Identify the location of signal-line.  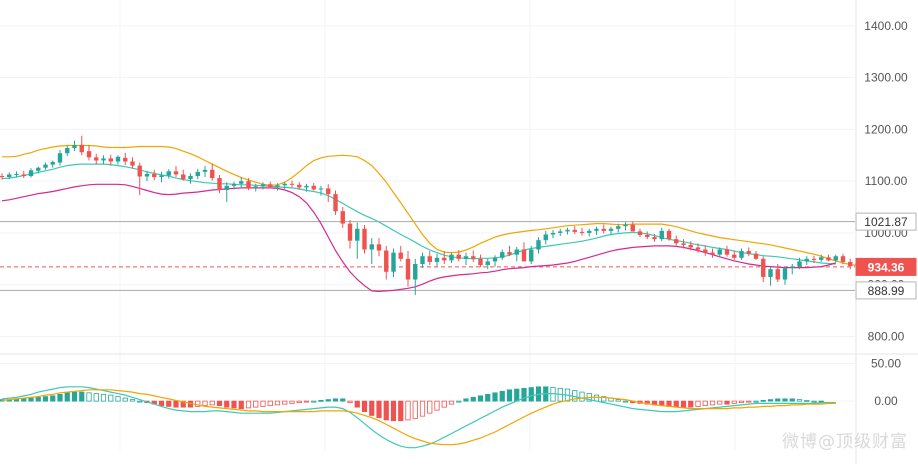
(418, 417).